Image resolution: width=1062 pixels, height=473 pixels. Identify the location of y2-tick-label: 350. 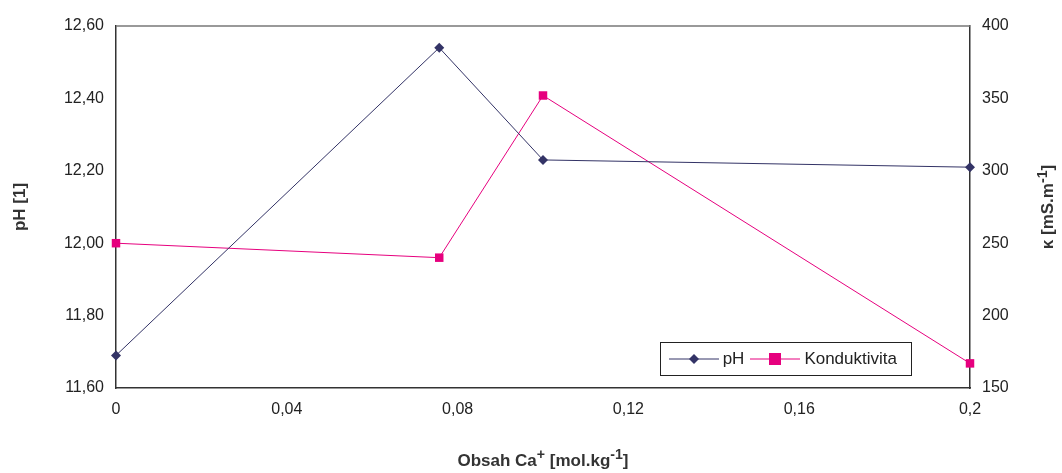
(995, 97).